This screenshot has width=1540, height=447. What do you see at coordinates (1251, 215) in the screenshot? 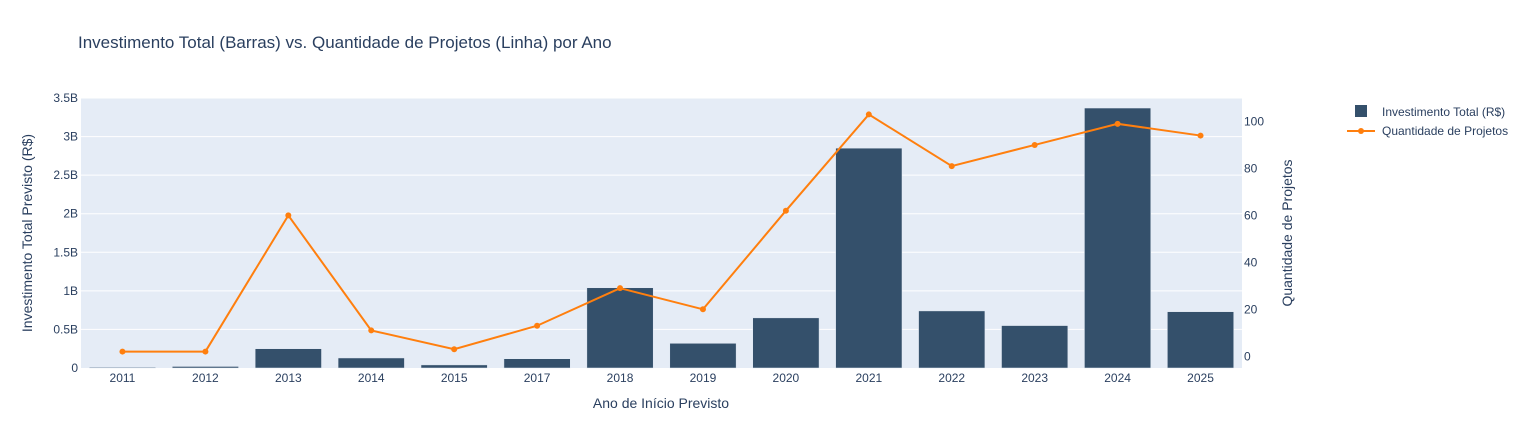
I see `y-right-tick-label: 60` at bounding box center [1251, 215].